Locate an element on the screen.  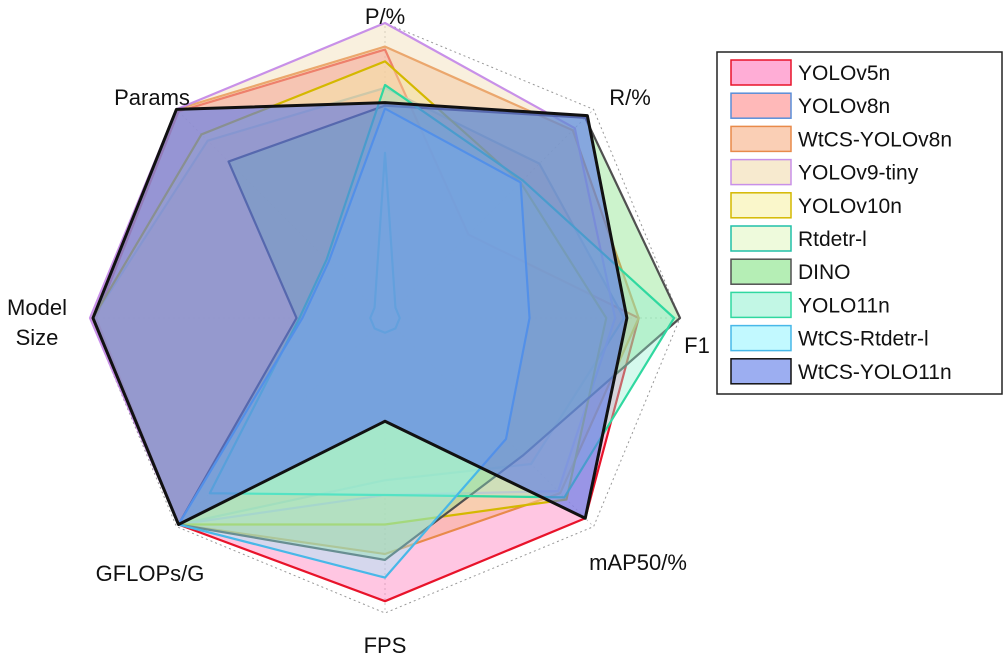
legend-label: YOLOv5n is located at coordinates (844, 73).